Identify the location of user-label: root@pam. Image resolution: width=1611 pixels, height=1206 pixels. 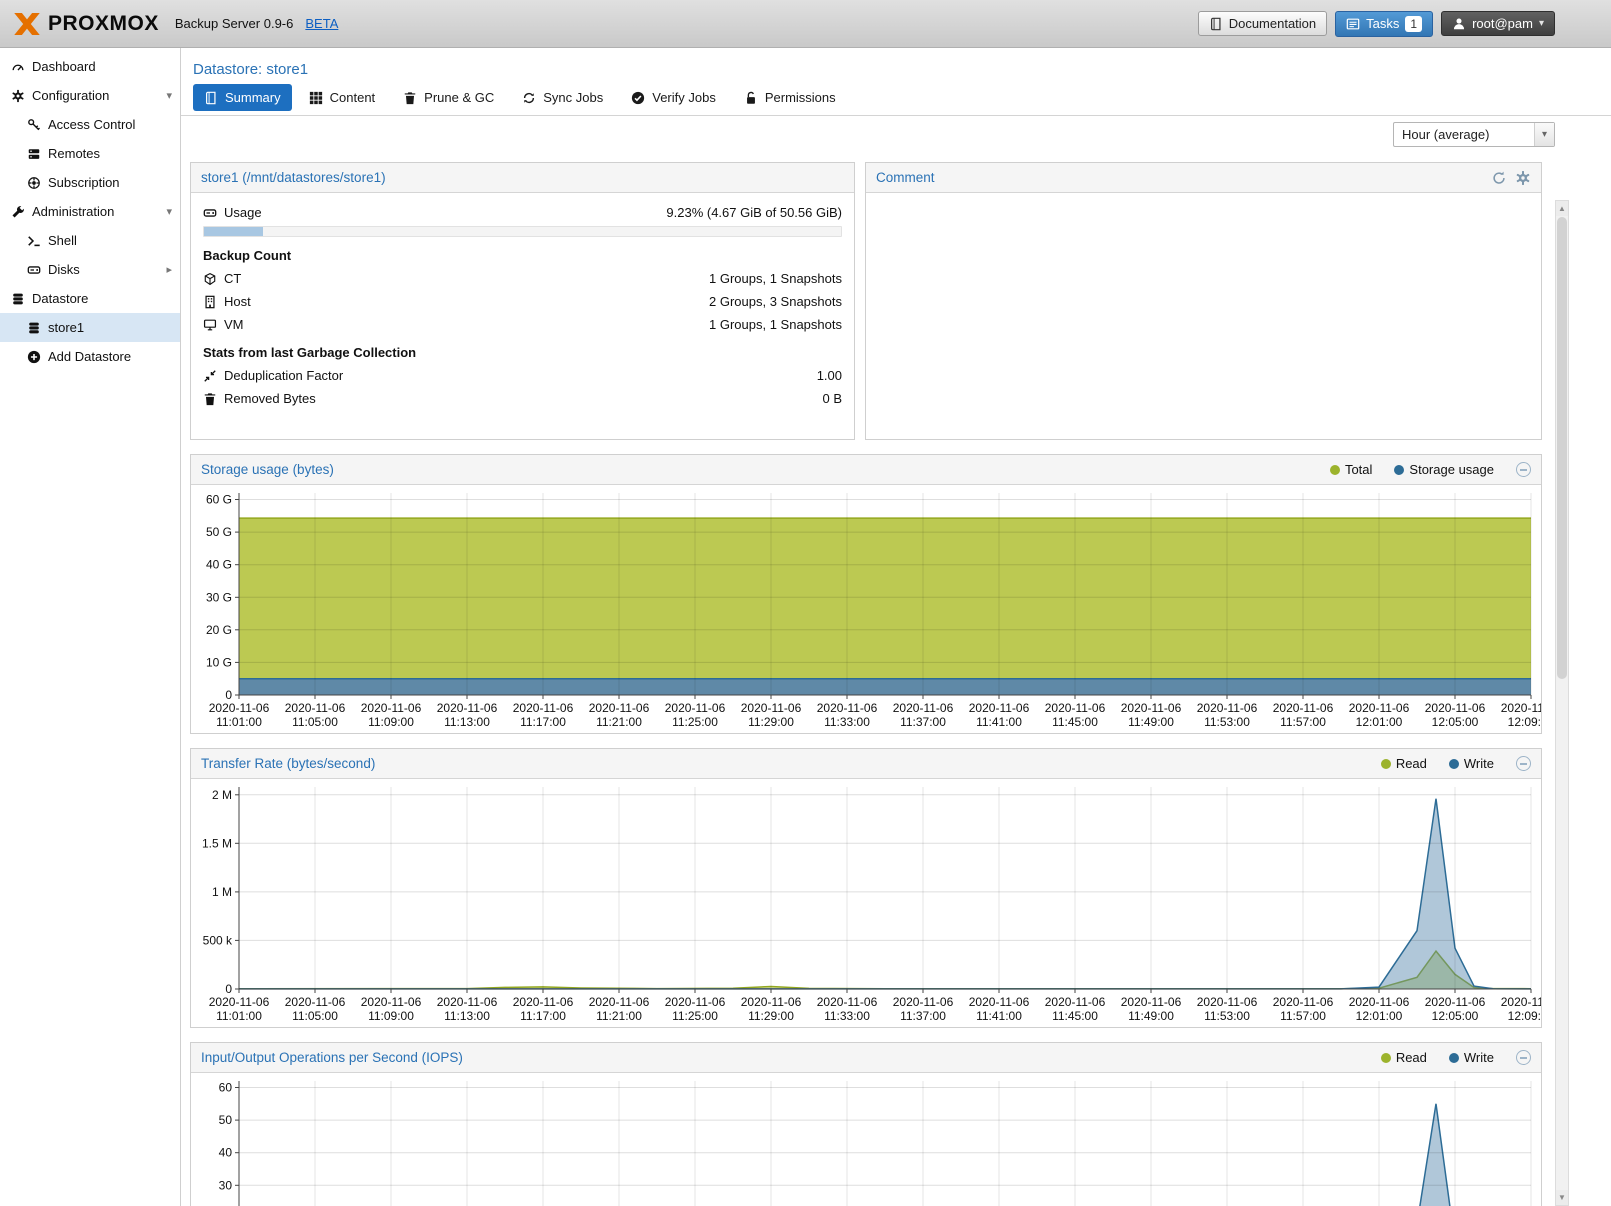
(1502, 23).